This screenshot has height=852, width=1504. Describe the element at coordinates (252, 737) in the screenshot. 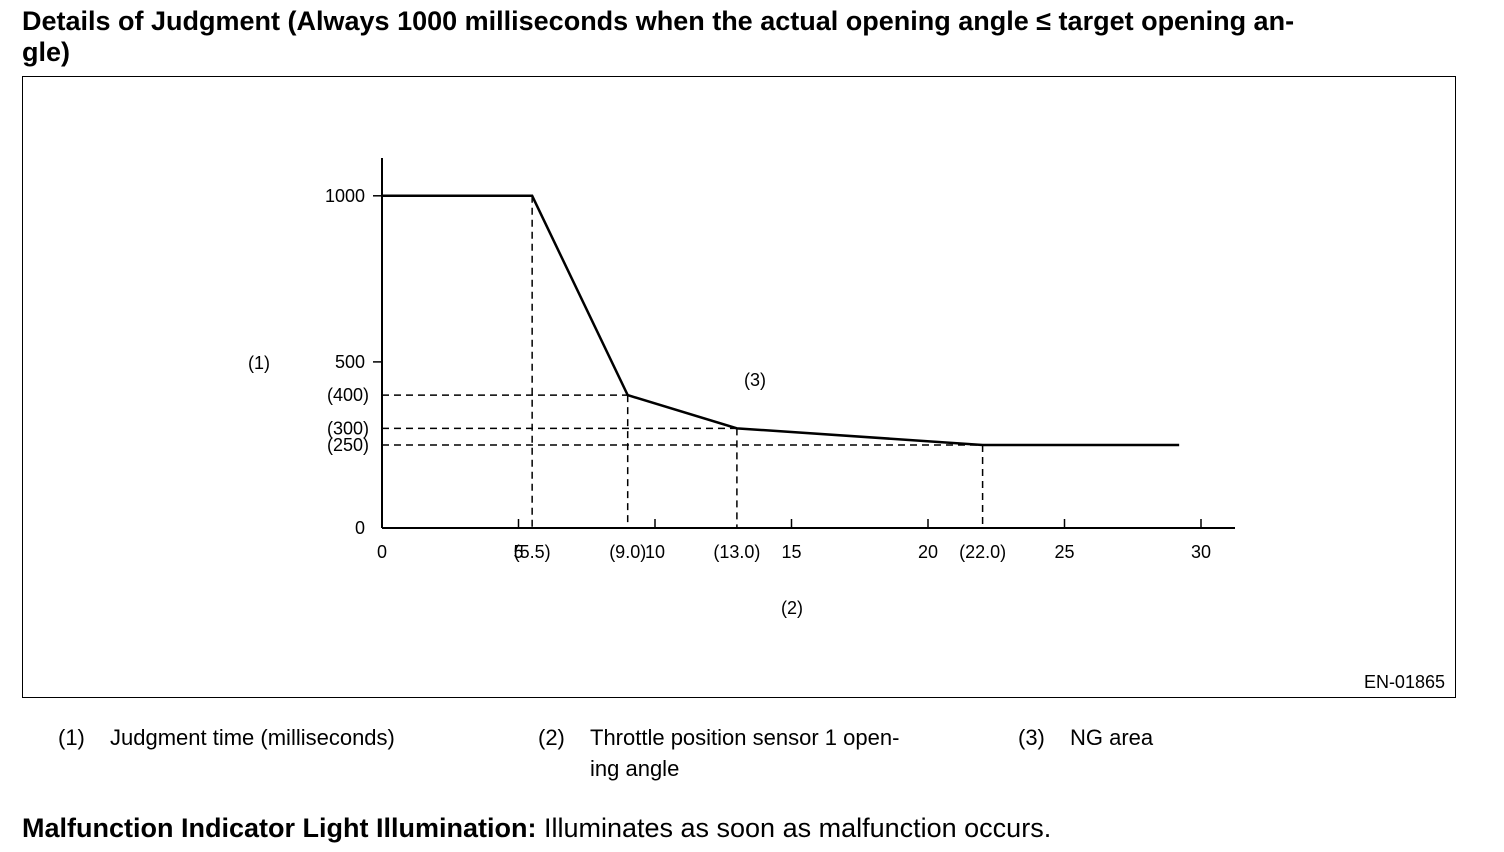

I see `legend-text: Judgment time (milliseconds)` at that location.